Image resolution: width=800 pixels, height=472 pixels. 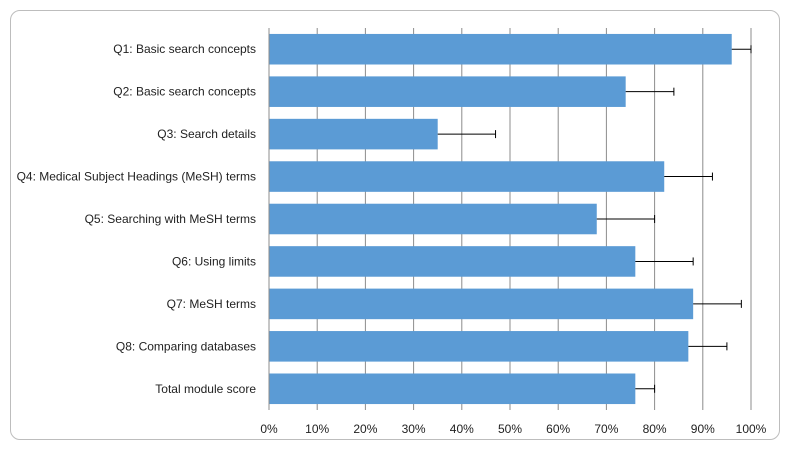 What do you see at coordinates (269, 429) in the screenshot?
I see `x-tick-label: 0%` at bounding box center [269, 429].